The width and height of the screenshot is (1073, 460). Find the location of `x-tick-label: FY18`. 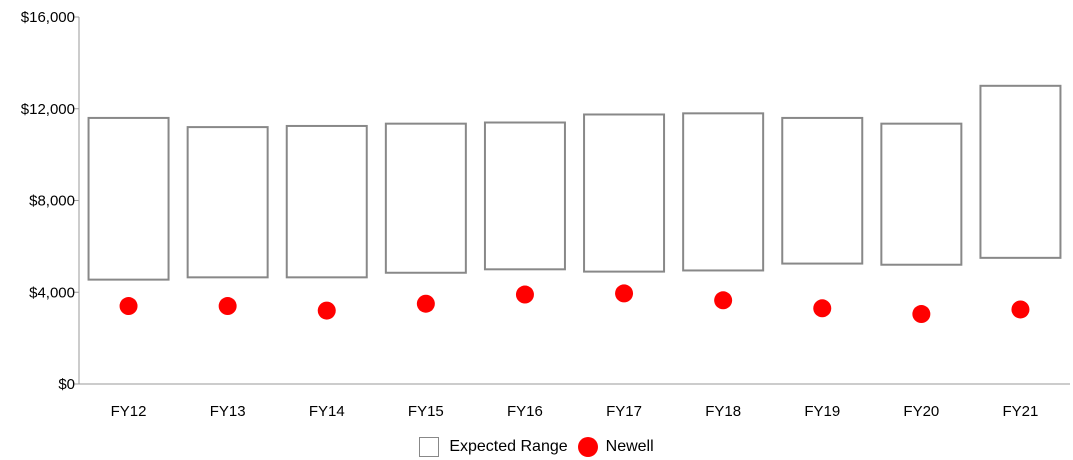

x-tick-label: FY18 is located at coordinates (723, 411).